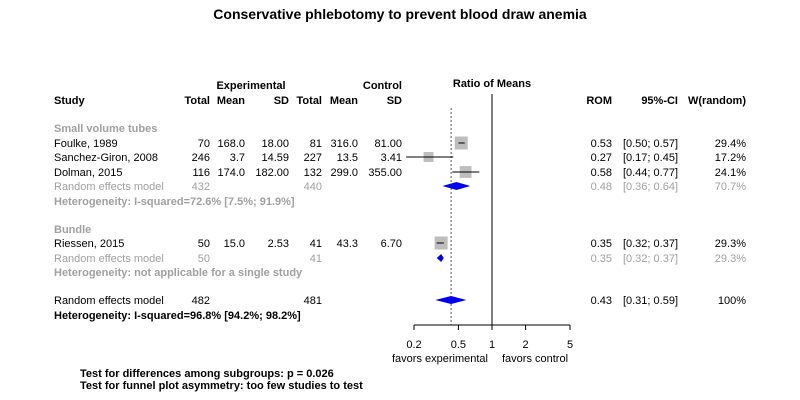 The image size is (800, 400). What do you see at coordinates (526, 345) in the screenshot?
I see `x-tick-label: 2` at bounding box center [526, 345].